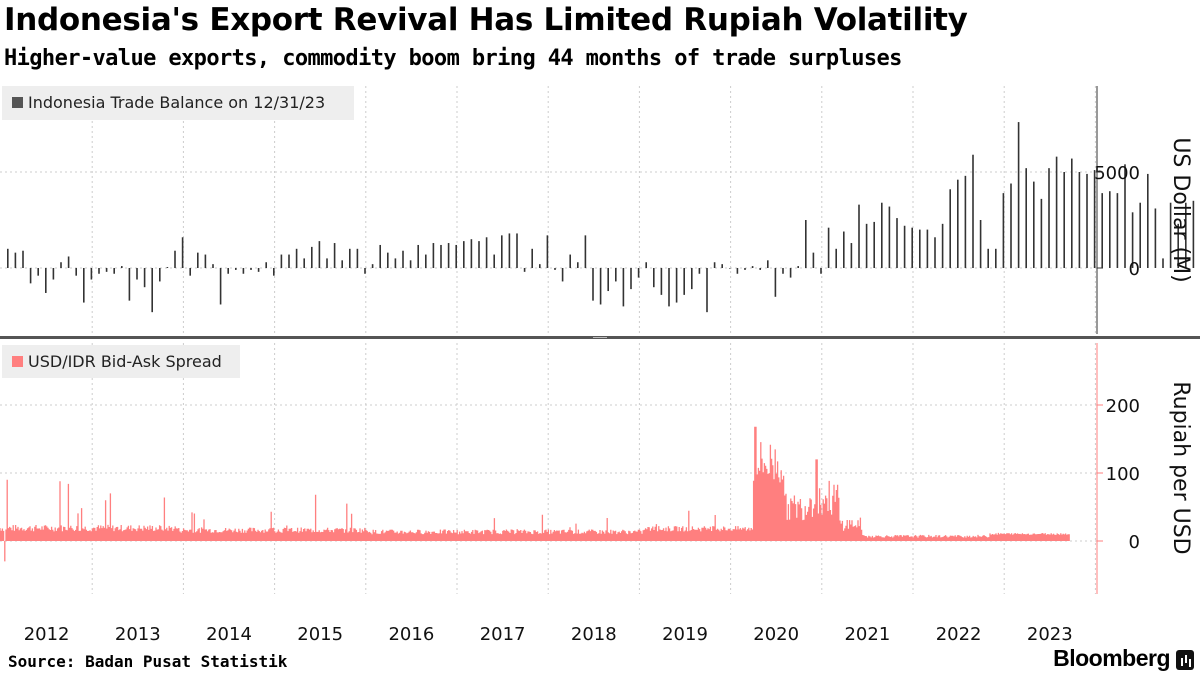 The height and width of the screenshot is (675, 1200). What do you see at coordinates (685, 634) in the screenshot?
I see `x-tick-label: 2019` at bounding box center [685, 634].